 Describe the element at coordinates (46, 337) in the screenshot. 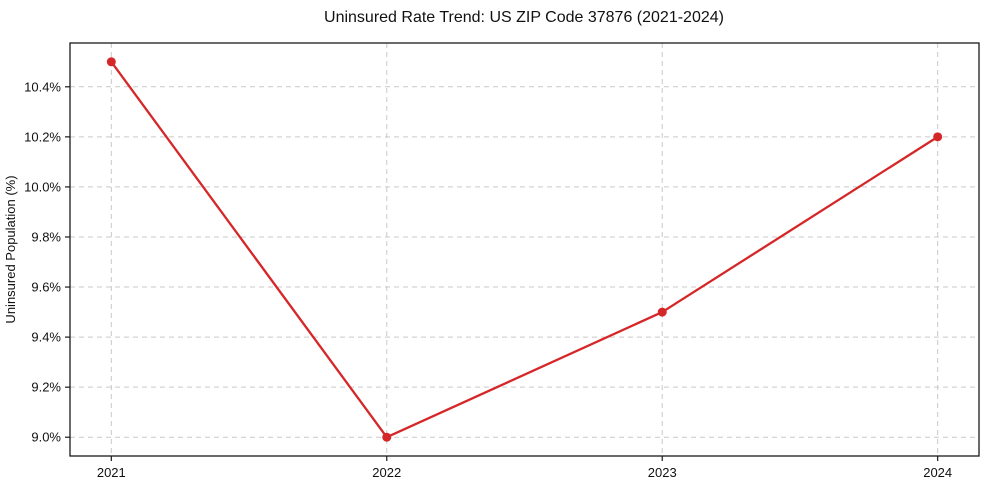

I see `y-tick-label: 9.4%` at that location.